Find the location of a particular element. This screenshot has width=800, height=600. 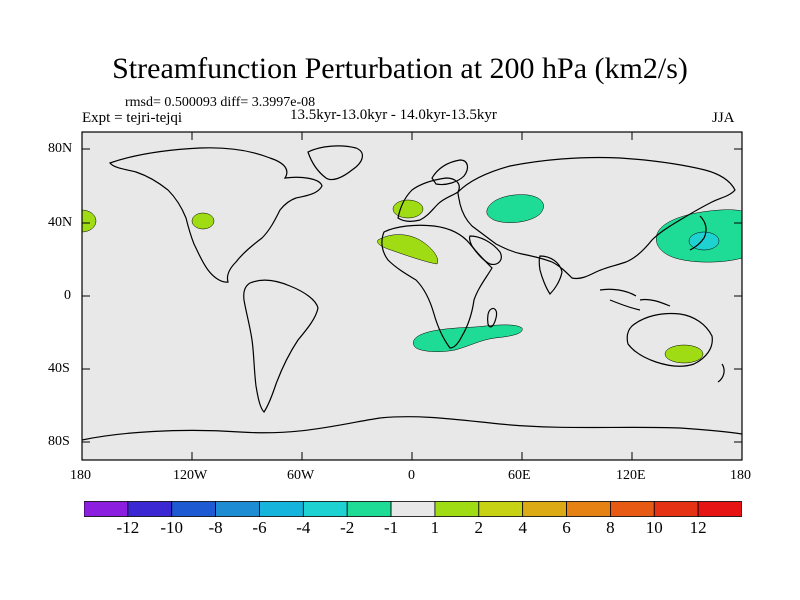

lat-tick-label: 80N is located at coordinates (60, 148).